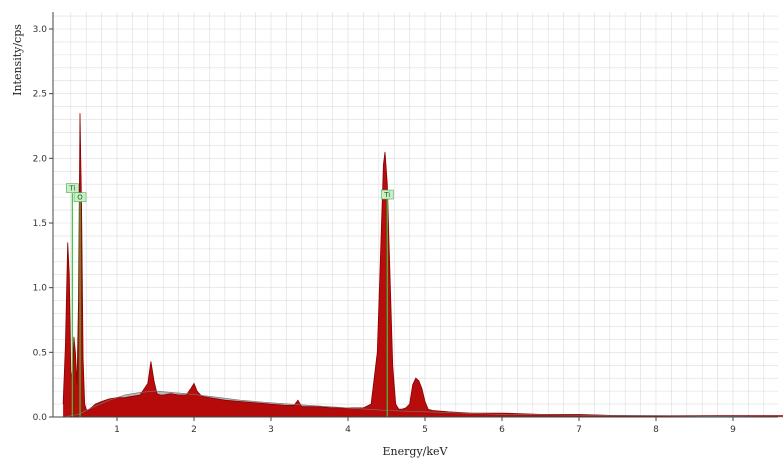 The height and width of the screenshot is (458, 783). What do you see at coordinates (733, 430) in the screenshot?
I see `x-tick-label: 9` at bounding box center [733, 430].